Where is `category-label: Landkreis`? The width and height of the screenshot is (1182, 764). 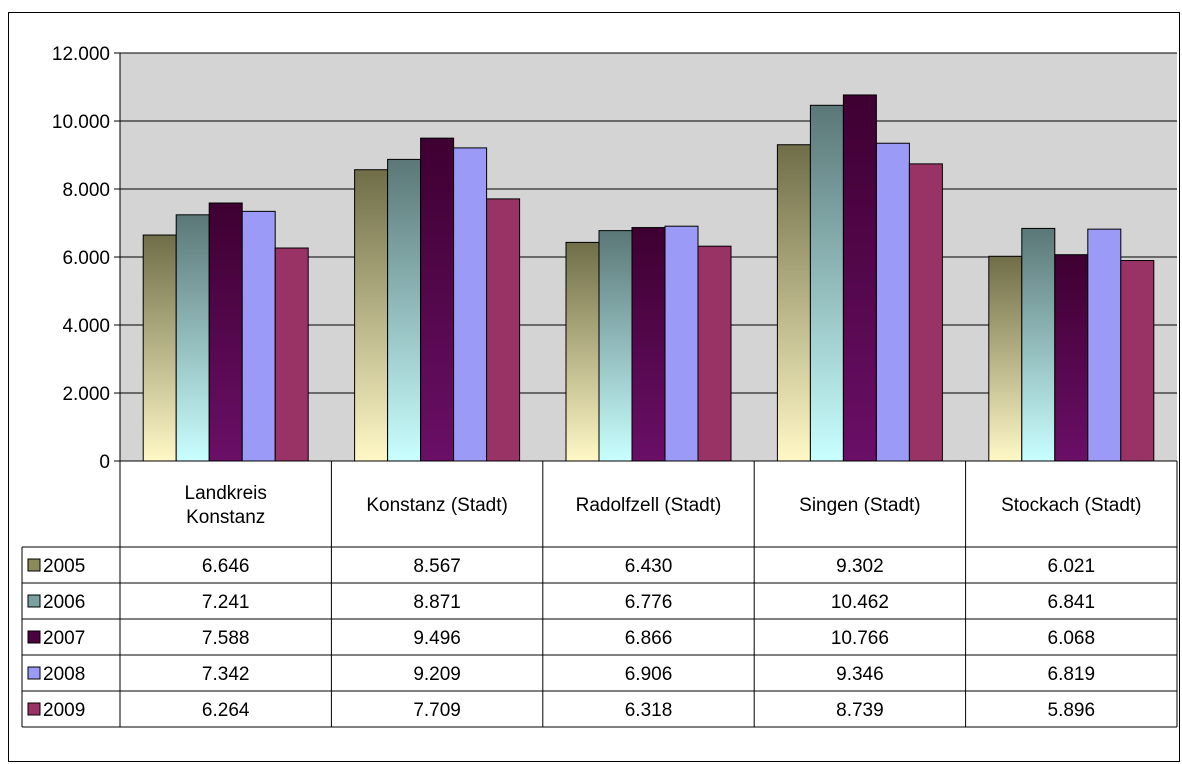
category-label: Landkreis is located at coordinates (226, 493).